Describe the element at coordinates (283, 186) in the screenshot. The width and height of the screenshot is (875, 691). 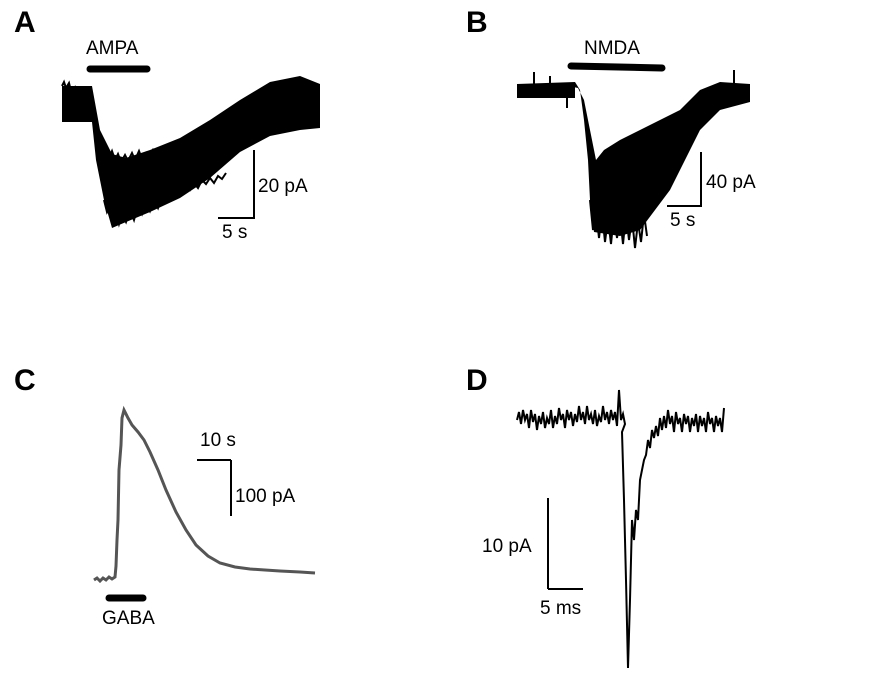
I see `scale-y-label-a: 20 pA` at that location.